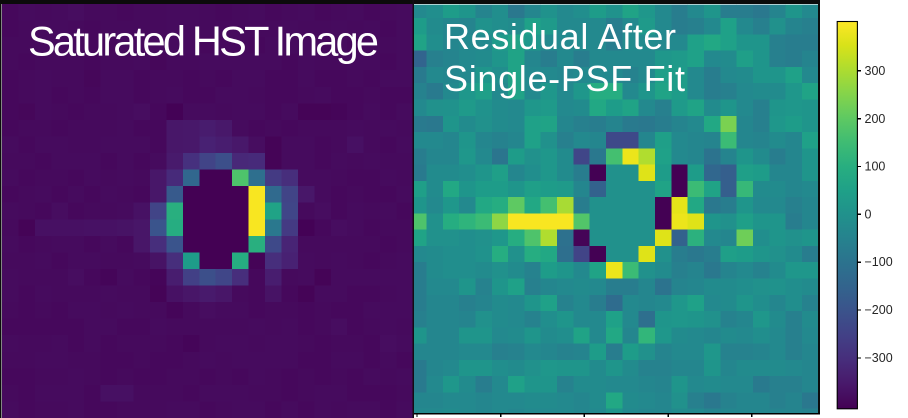 Image resolution: width=908 pixels, height=418 pixels. What do you see at coordinates (203, 40) in the screenshot?
I see `svg-text: Saturated HST Image` at bounding box center [203, 40].